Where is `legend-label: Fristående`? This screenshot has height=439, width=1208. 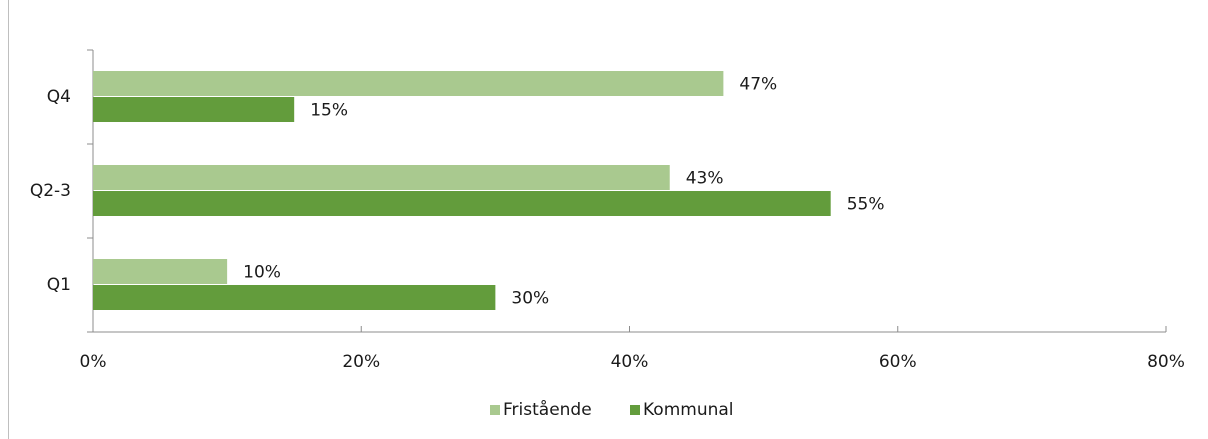 legend-label: Fristående is located at coordinates (547, 409).